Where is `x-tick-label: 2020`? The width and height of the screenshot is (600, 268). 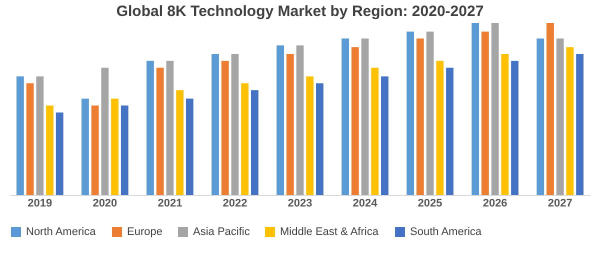 x-tick-label: 2020 is located at coordinates (105, 204).